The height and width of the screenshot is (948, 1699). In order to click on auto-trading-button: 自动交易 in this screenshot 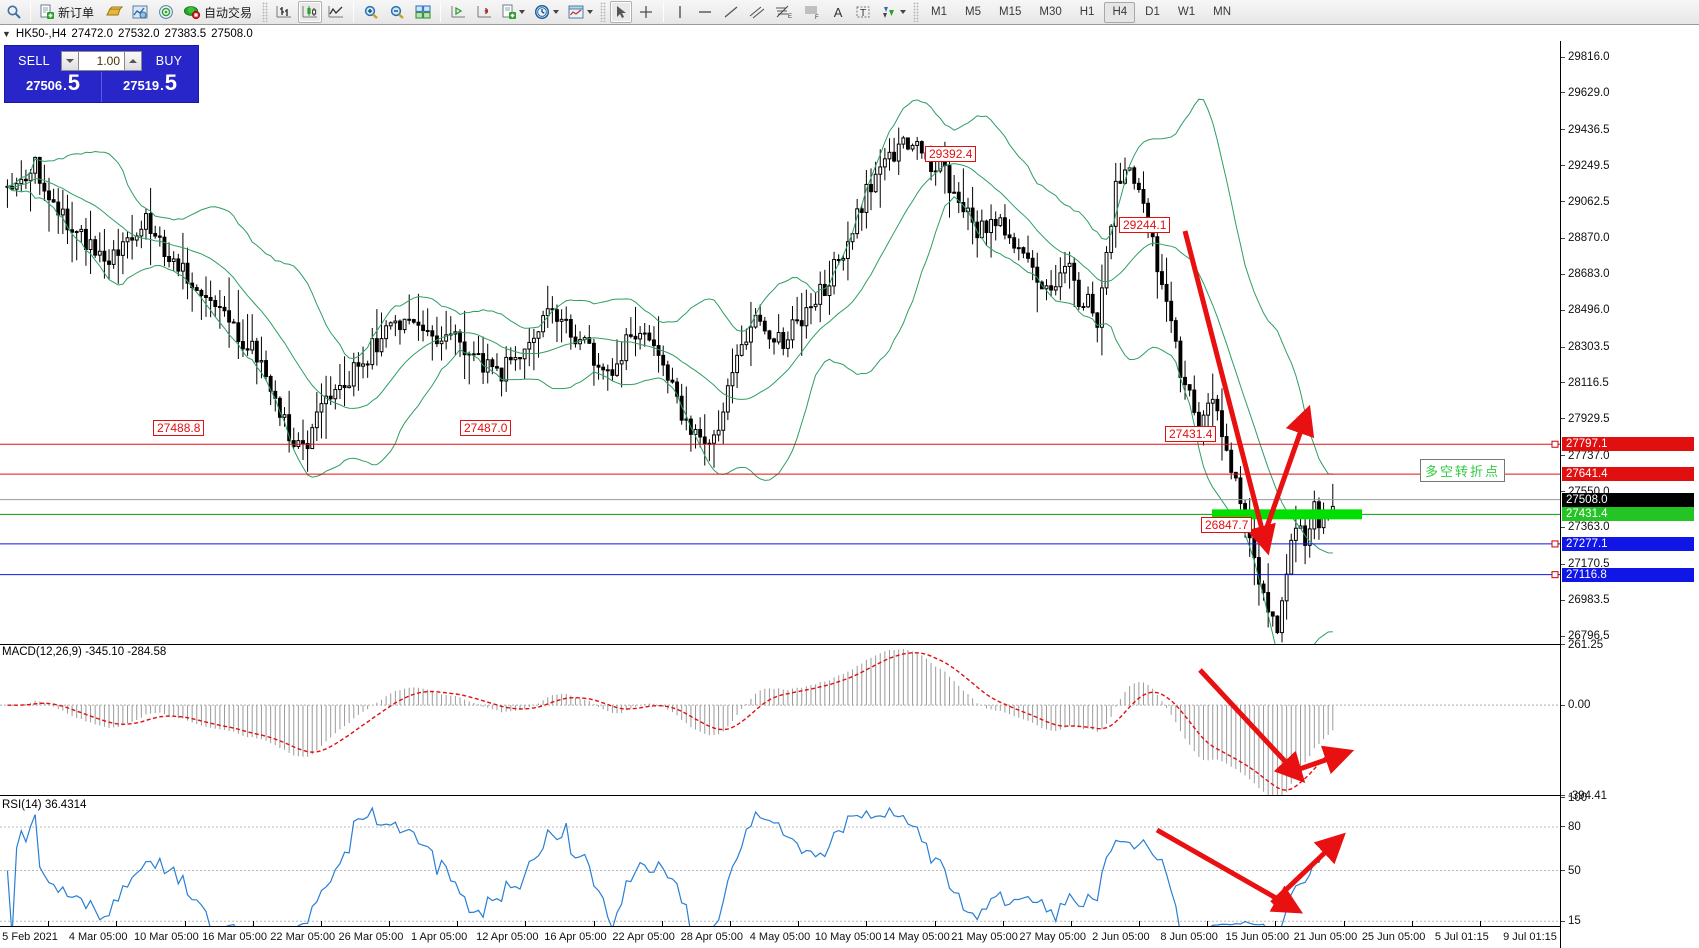, I will do `click(219, 12)`.